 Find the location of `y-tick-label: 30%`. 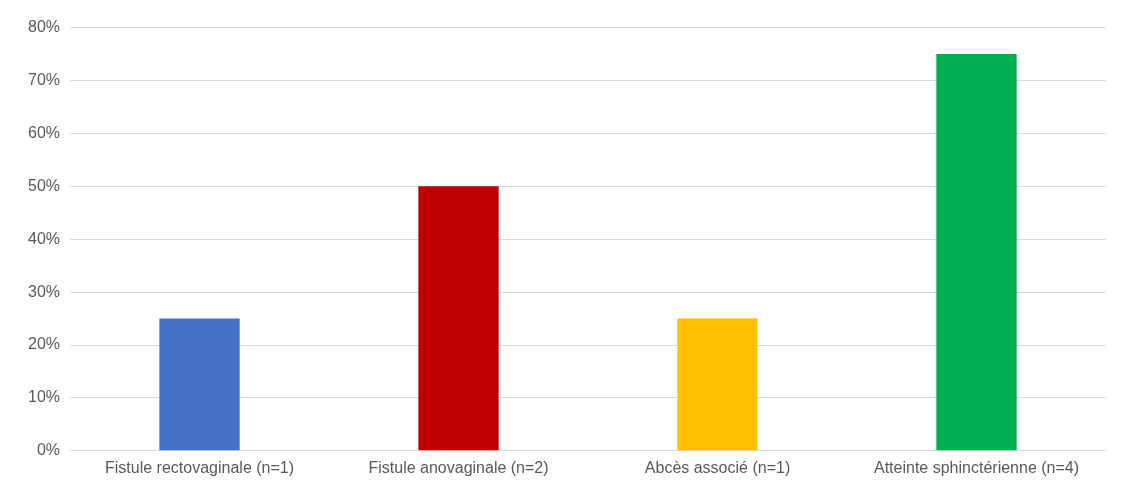

y-tick-label: 30% is located at coordinates (44, 291).